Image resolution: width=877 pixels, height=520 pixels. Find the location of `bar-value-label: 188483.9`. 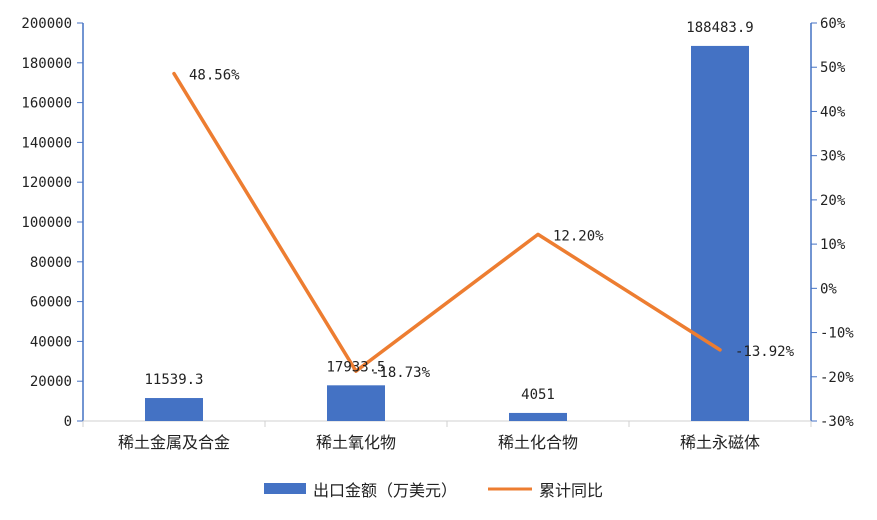

bar-value-label: 188483.9 is located at coordinates (719, 28).